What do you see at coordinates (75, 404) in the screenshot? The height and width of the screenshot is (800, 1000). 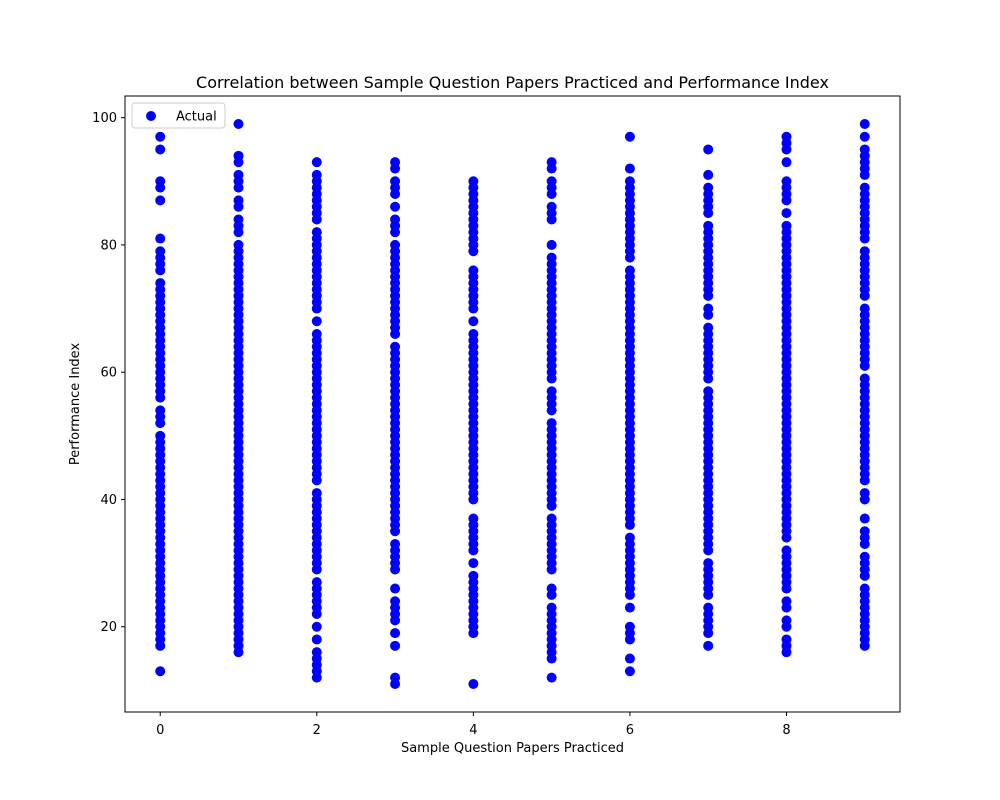 I see `y-axis-label: Performance Index` at bounding box center [75, 404].